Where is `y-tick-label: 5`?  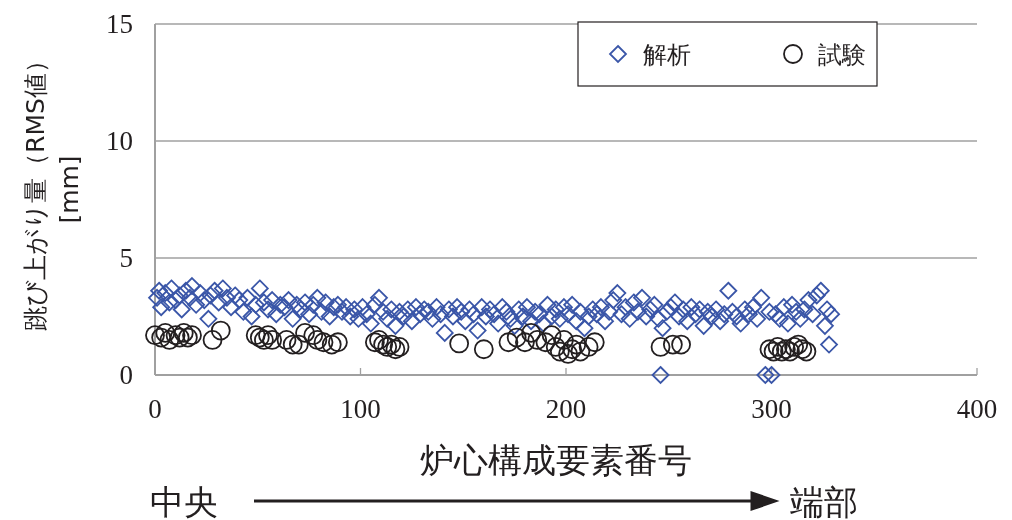
y-tick-label: 5 is located at coordinates (126, 258).